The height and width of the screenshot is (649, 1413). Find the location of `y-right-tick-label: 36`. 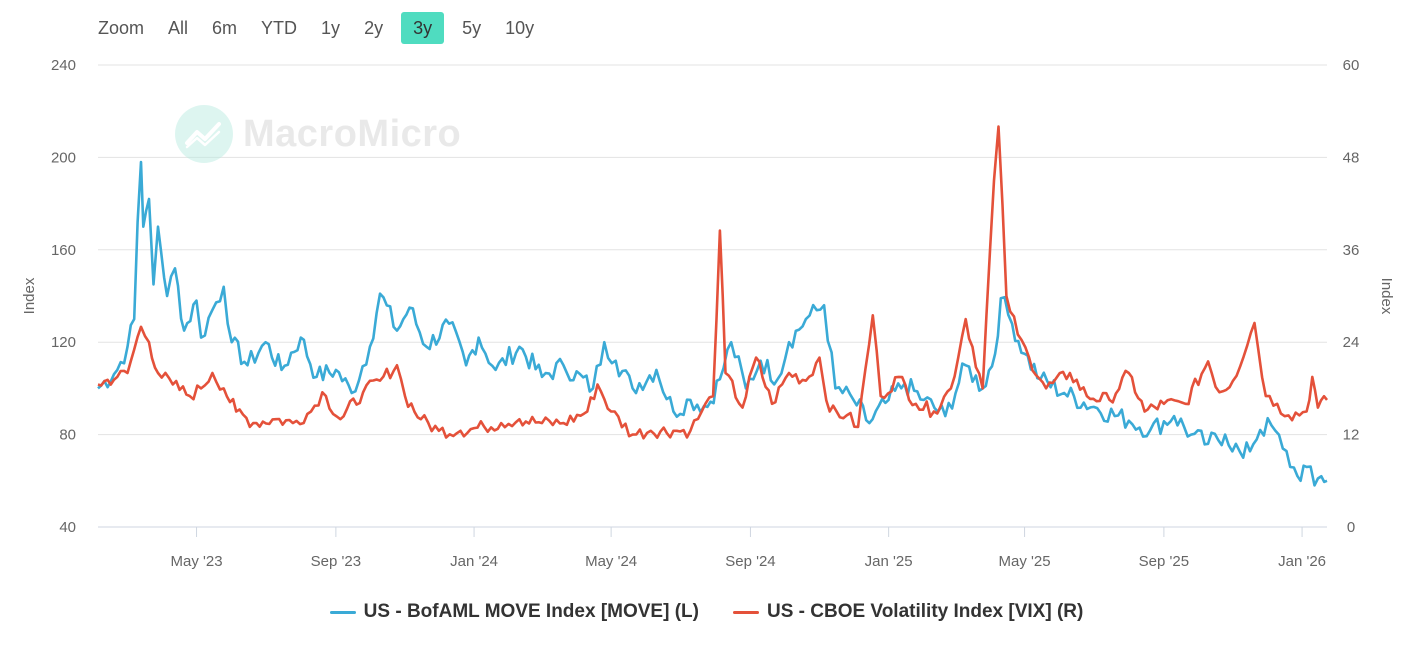

y-right-tick-label: 36 is located at coordinates (1351, 250).